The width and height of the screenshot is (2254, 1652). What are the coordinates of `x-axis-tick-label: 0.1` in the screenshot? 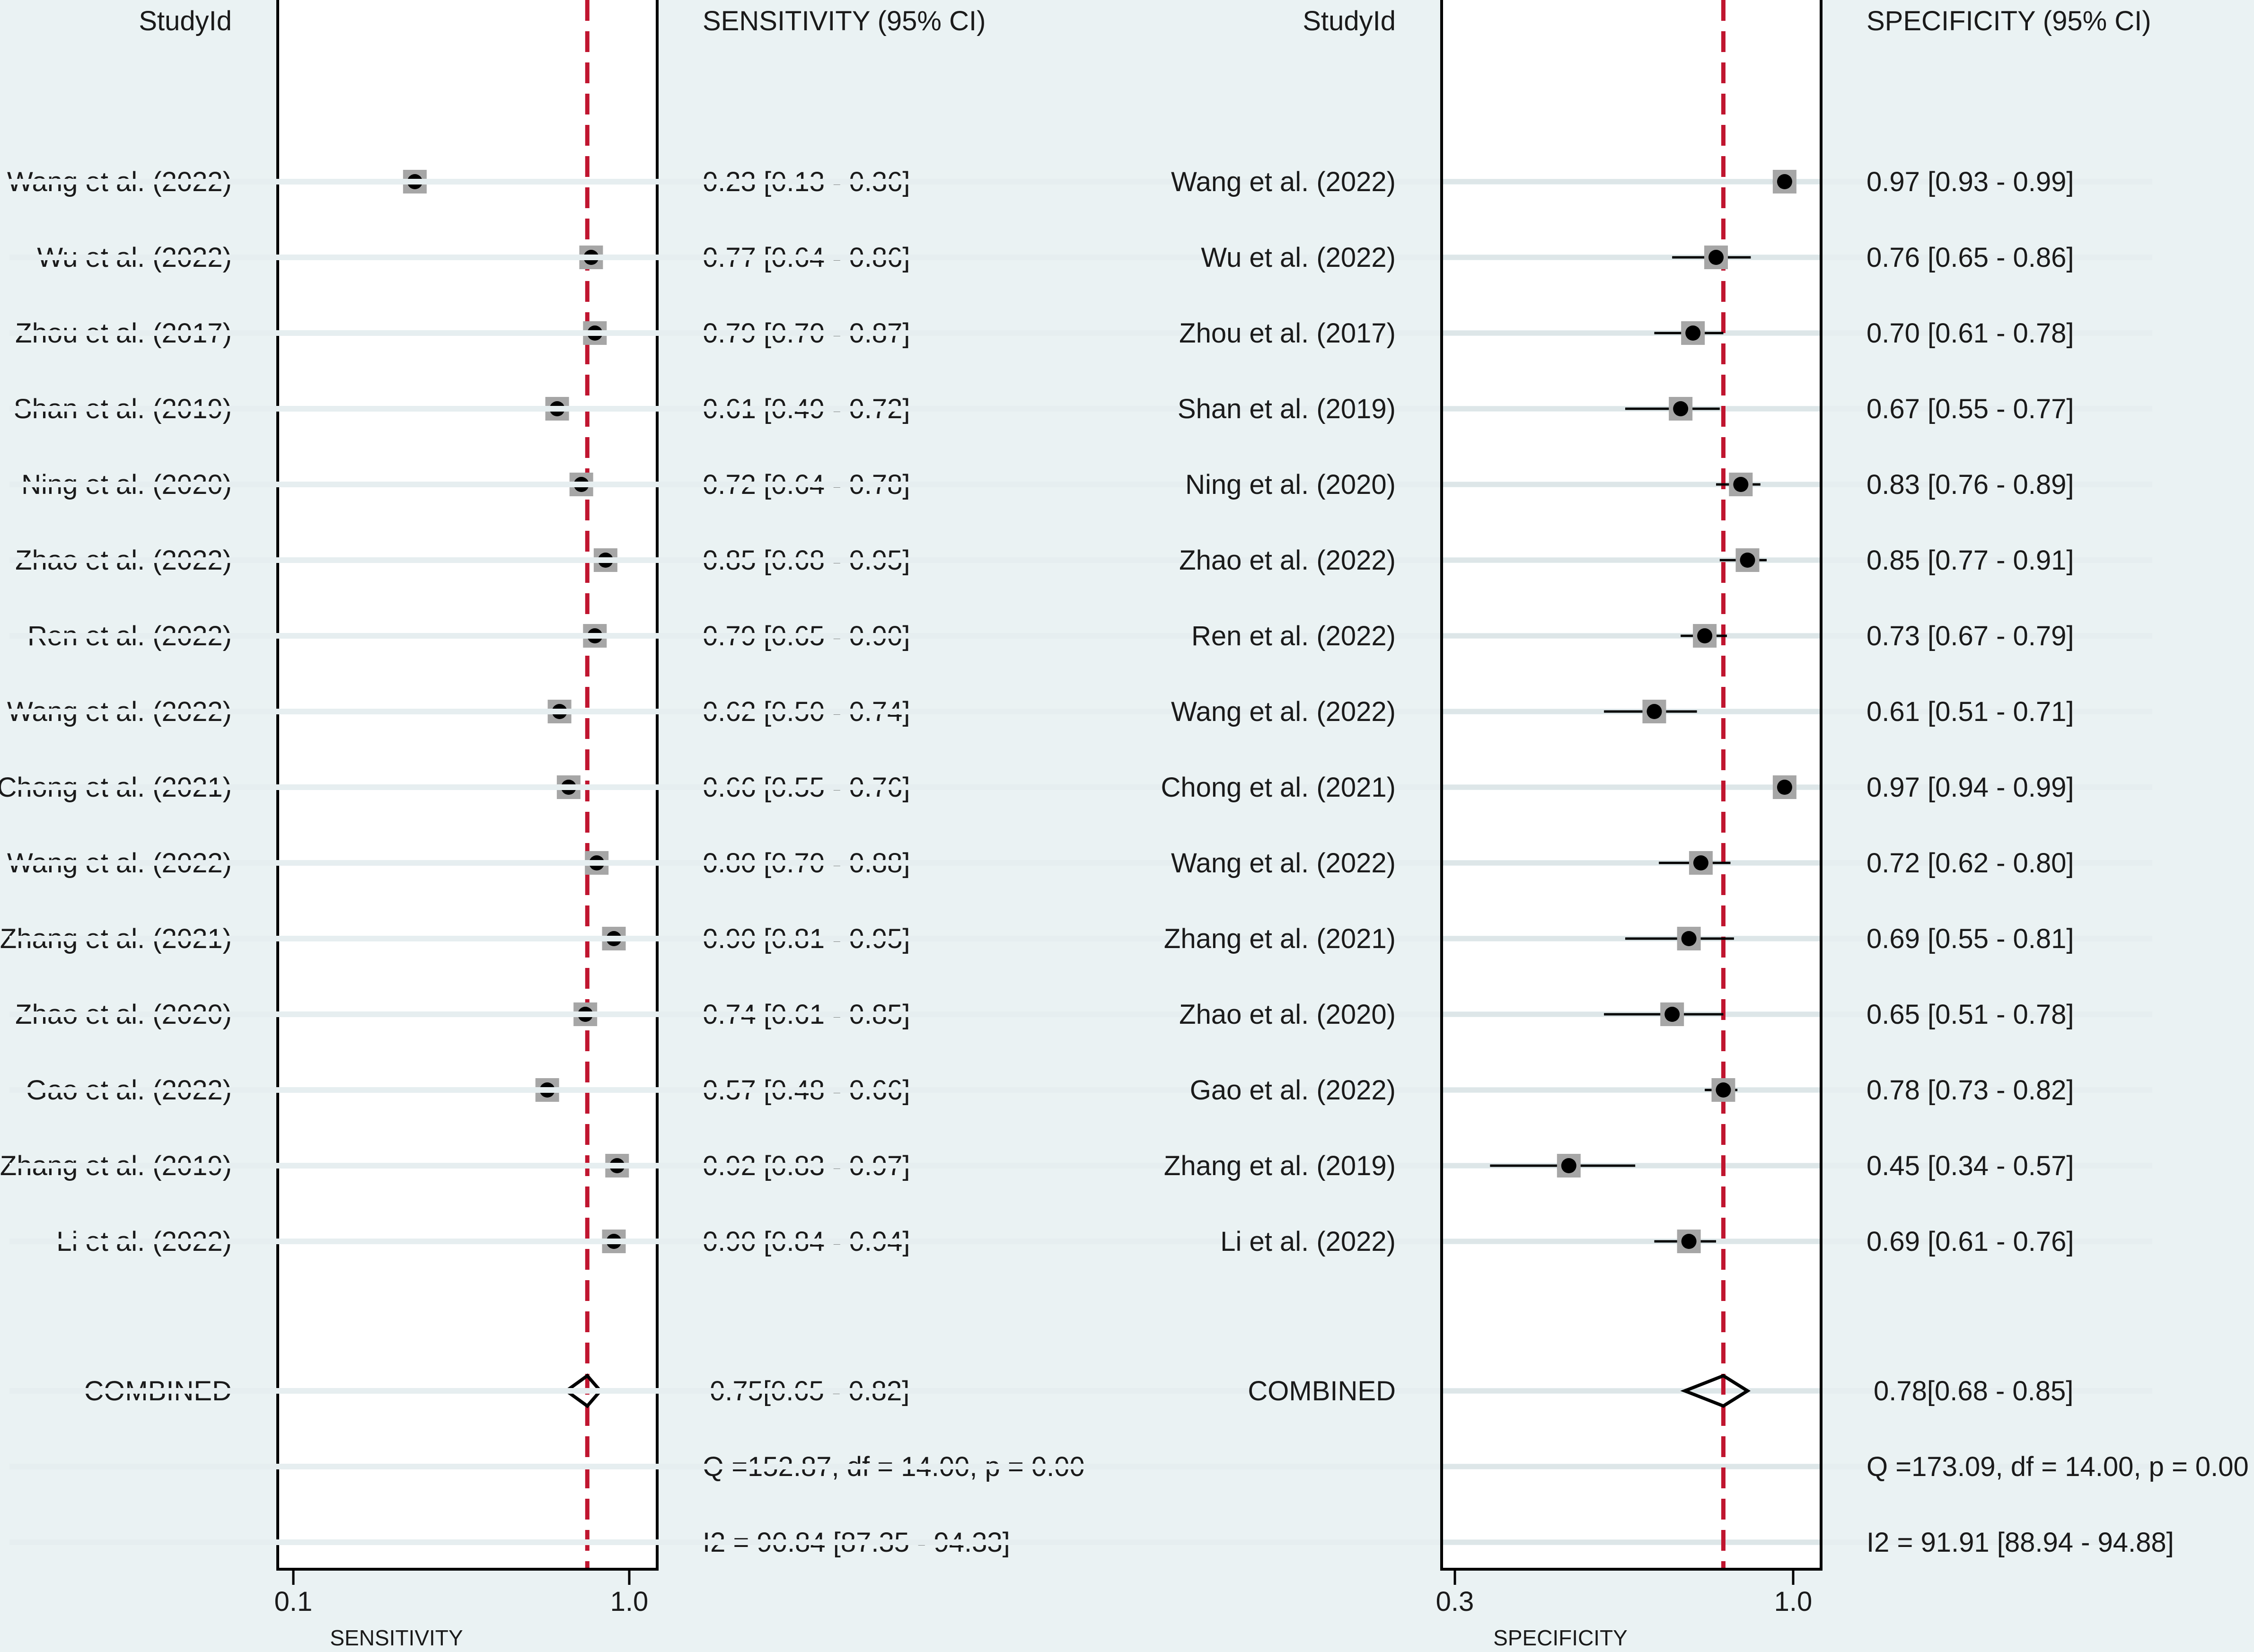 It's located at (293, 1601).